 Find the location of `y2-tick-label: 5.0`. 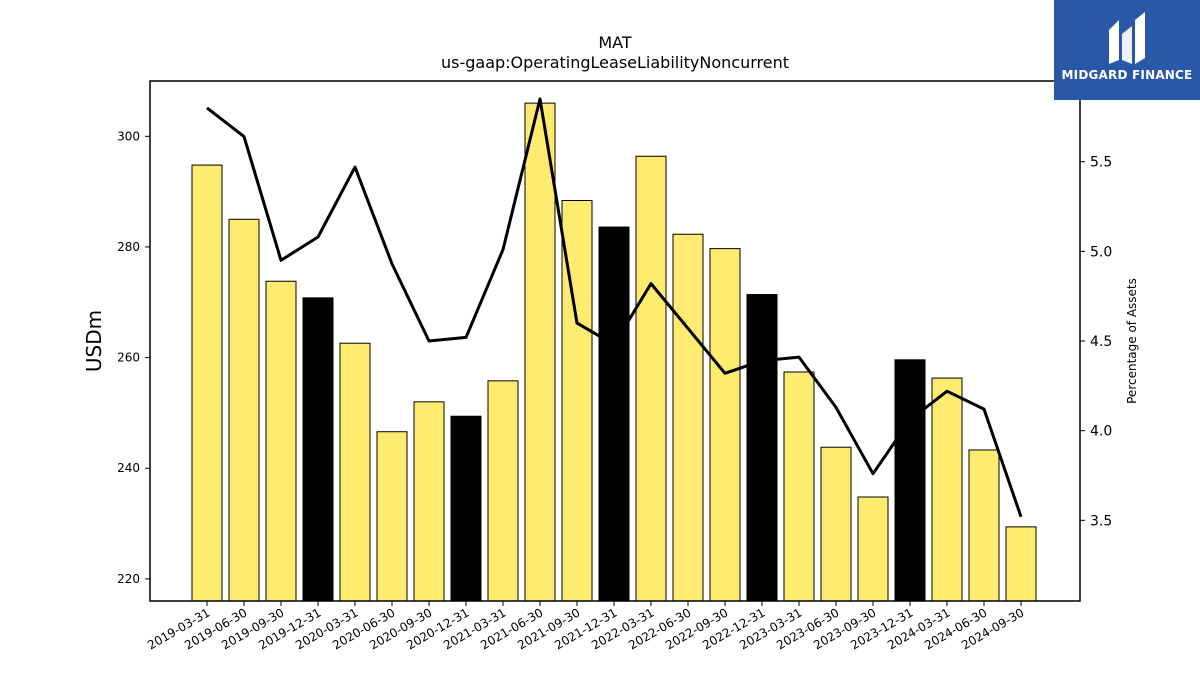

y2-tick-label: 5.0 is located at coordinates (1101, 252).